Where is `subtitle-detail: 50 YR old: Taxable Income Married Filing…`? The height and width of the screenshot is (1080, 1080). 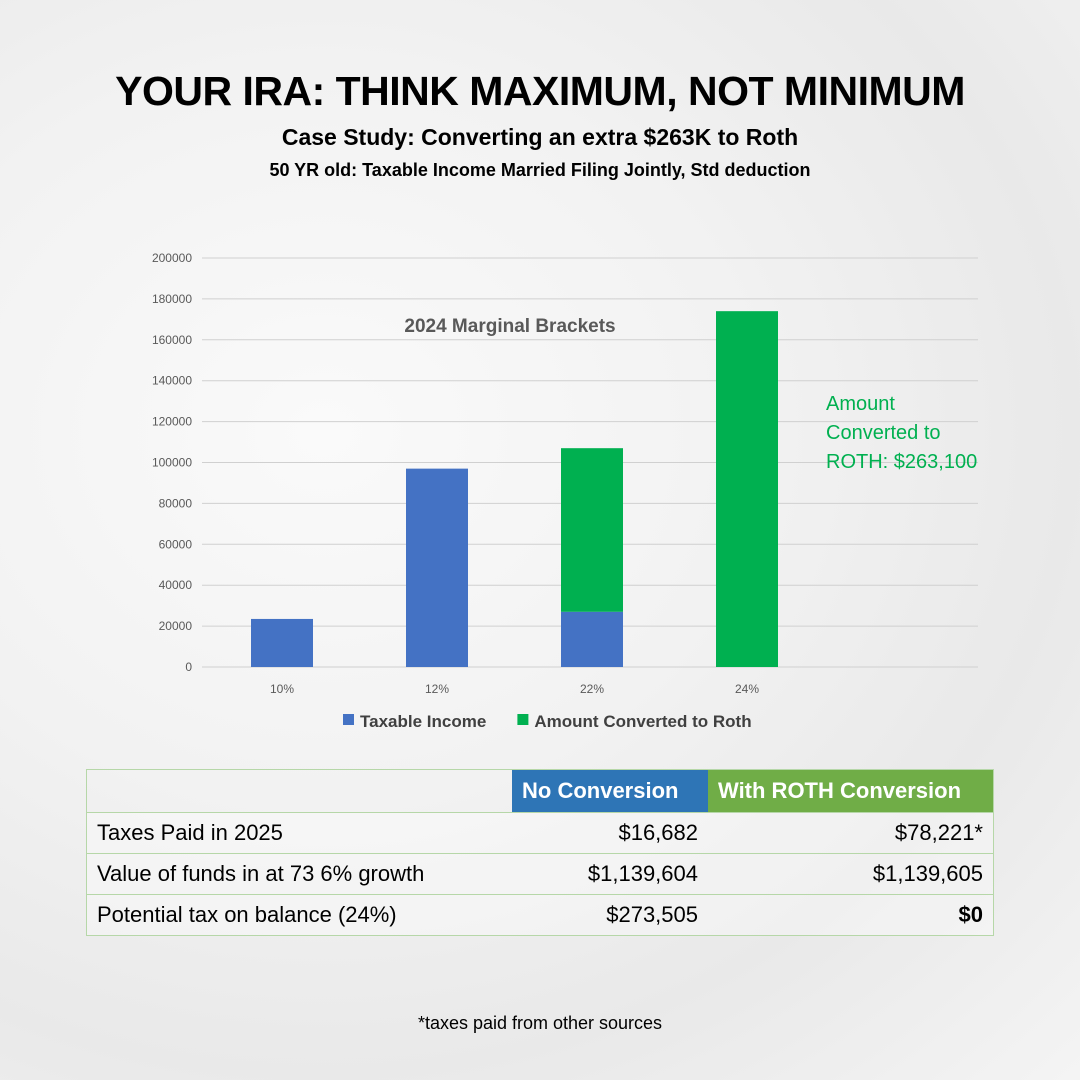
subtitle-detail: 50 YR old: Taxable Income Married Filing… is located at coordinates (540, 170).